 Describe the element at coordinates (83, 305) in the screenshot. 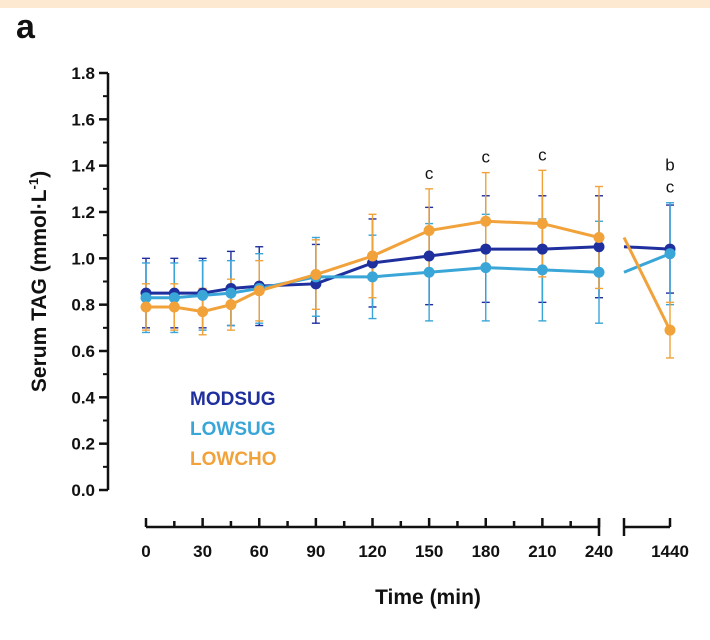

I see `y-tick-label: 0.8` at that location.